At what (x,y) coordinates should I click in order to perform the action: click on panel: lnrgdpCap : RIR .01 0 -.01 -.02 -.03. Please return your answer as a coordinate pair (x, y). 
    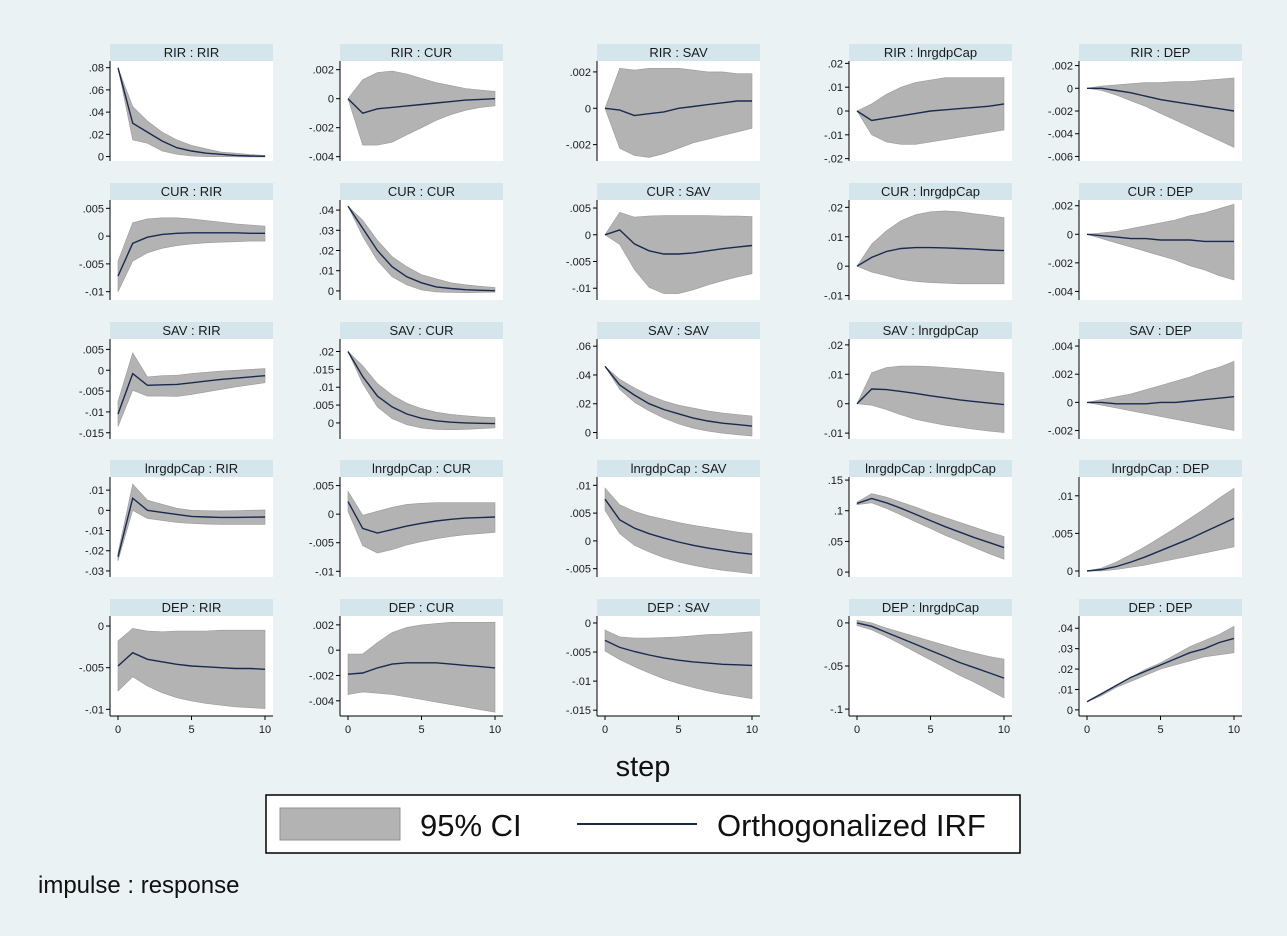
    Looking at the image, I should click on (179, 519).